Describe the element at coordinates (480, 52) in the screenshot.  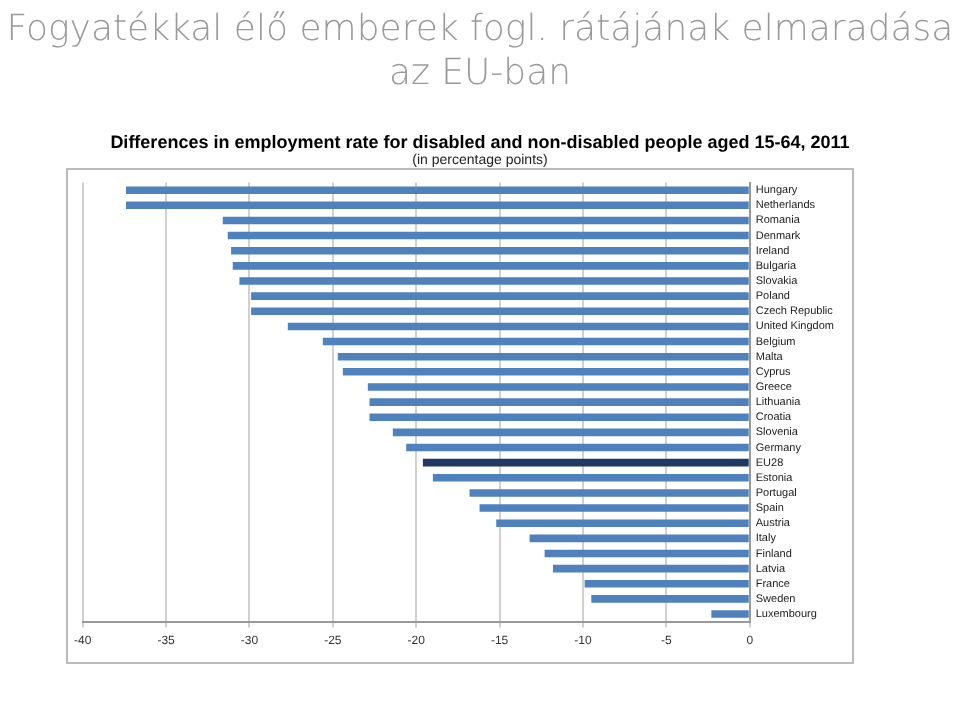
I see `chart-title: Fogyatékkal élő emberek fogl. rátájának elmaradása az EU-ban` at that location.